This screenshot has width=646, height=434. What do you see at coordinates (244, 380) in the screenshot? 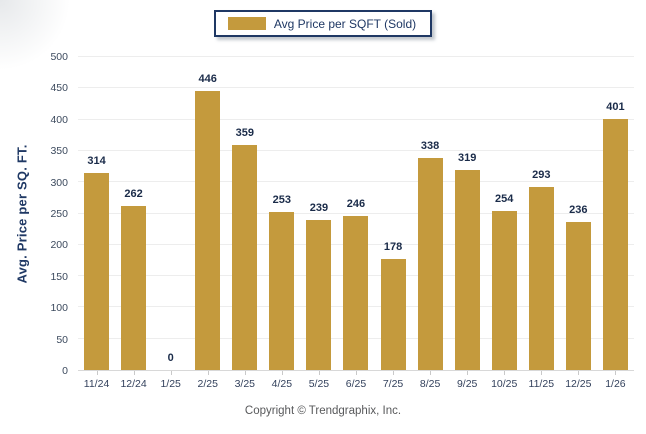
I see `x-axis-label: 3/25` at bounding box center [244, 380].